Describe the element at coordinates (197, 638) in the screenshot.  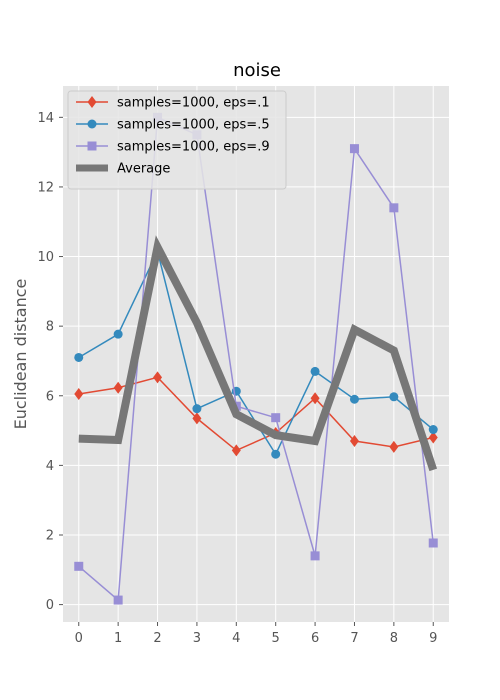
I see `x-tick-label: 3` at that location.